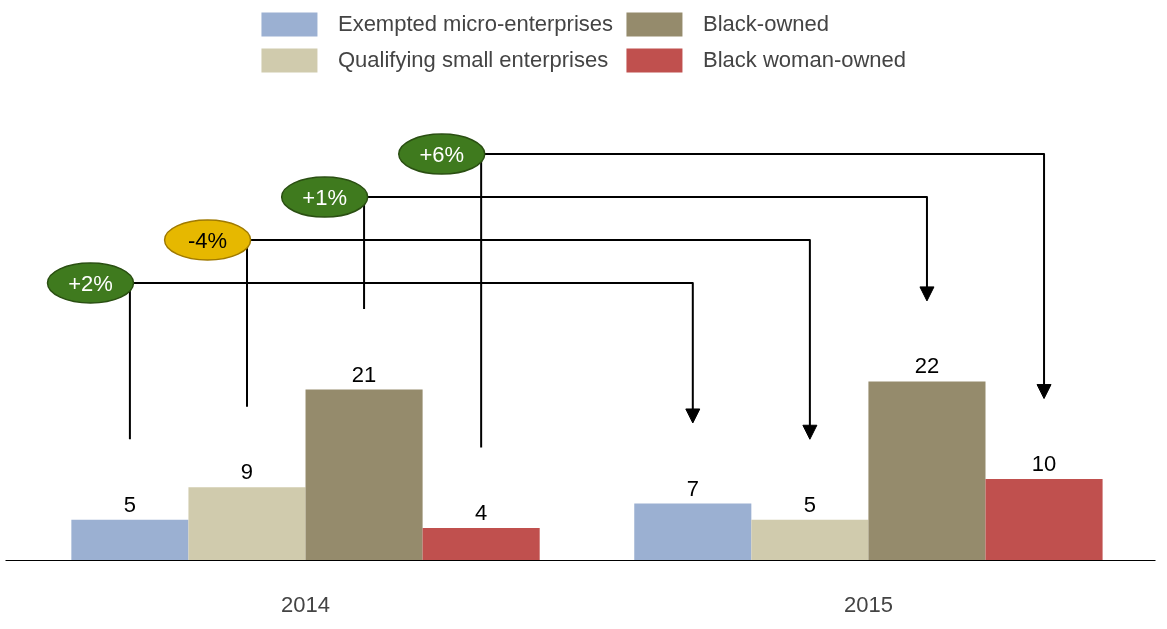 This screenshot has height=629, width=1167. What do you see at coordinates (927, 366) in the screenshot?
I see `data-label: 22` at bounding box center [927, 366].